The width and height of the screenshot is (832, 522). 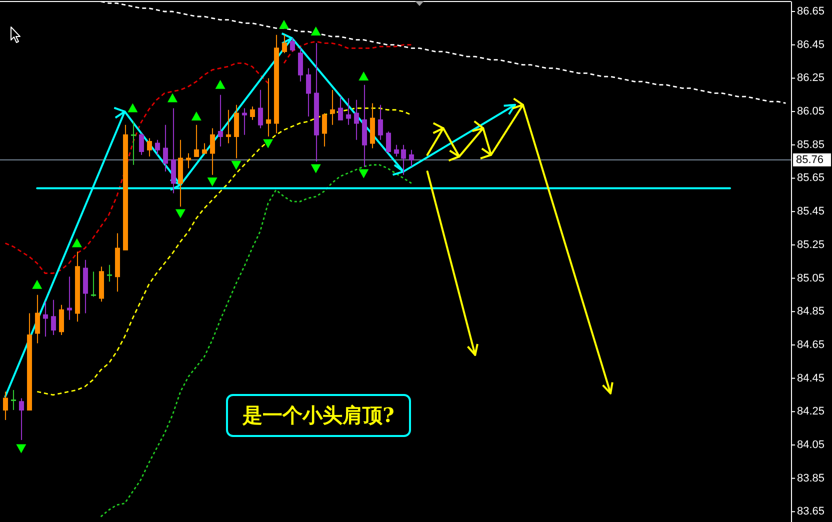 I want to click on y-tick-label: 86.25, so click(x=811, y=78).